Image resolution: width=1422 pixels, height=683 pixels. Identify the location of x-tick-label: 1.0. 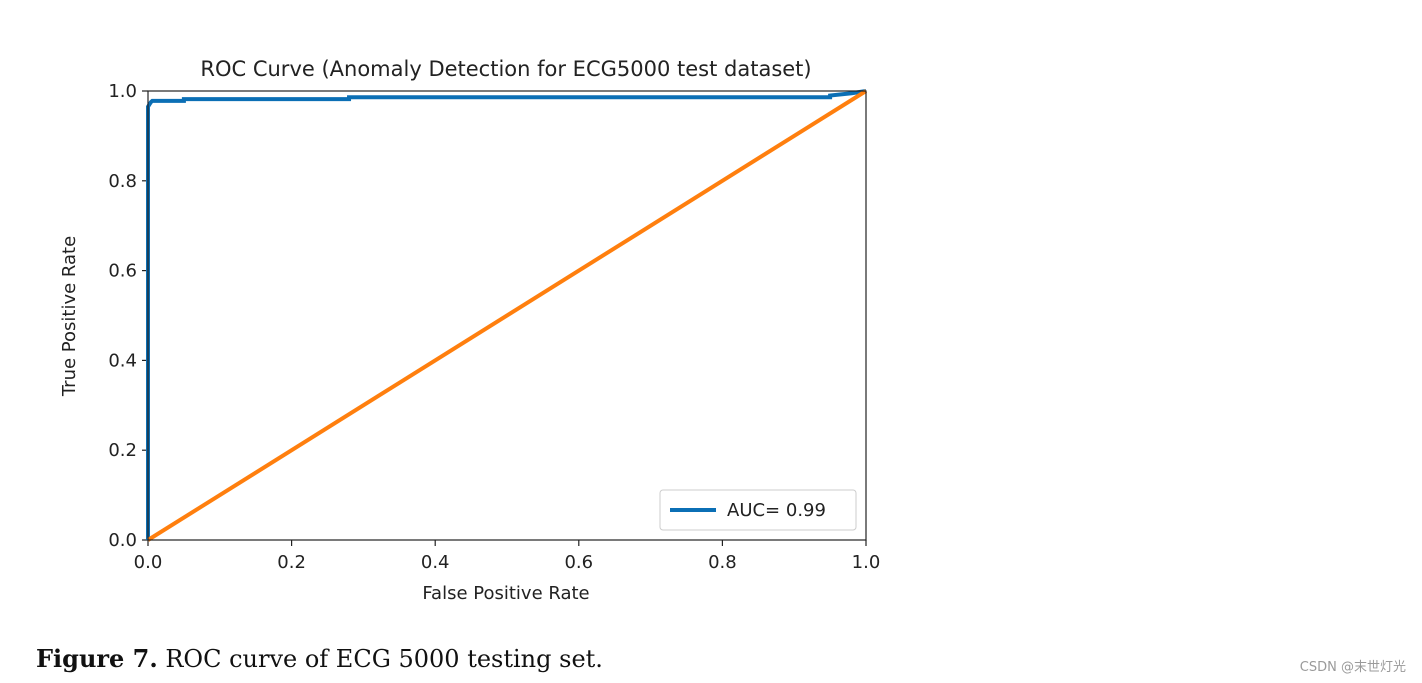
(866, 562).